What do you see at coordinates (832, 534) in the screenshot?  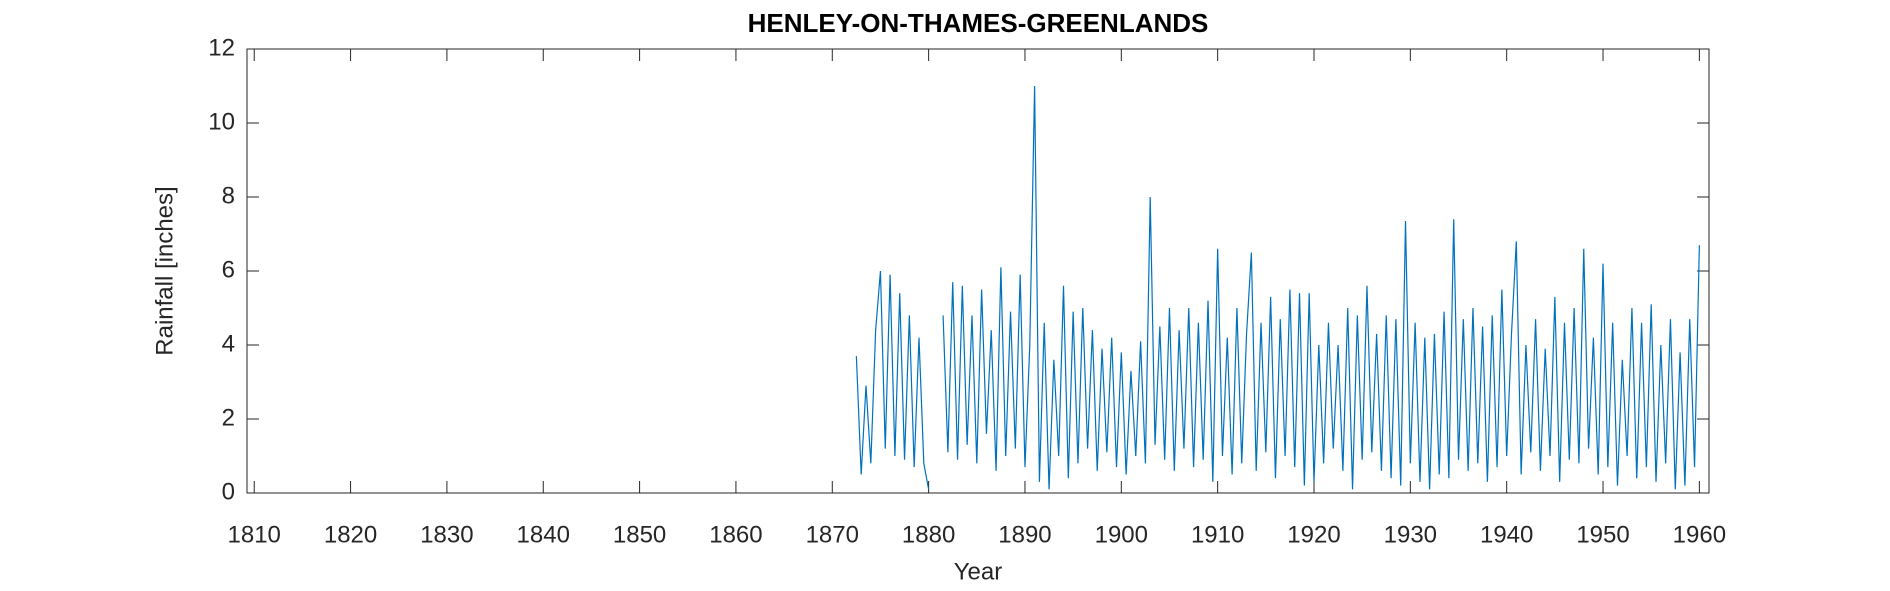 I see `x-tick-label: 1870` at bounding box center [832, 534].